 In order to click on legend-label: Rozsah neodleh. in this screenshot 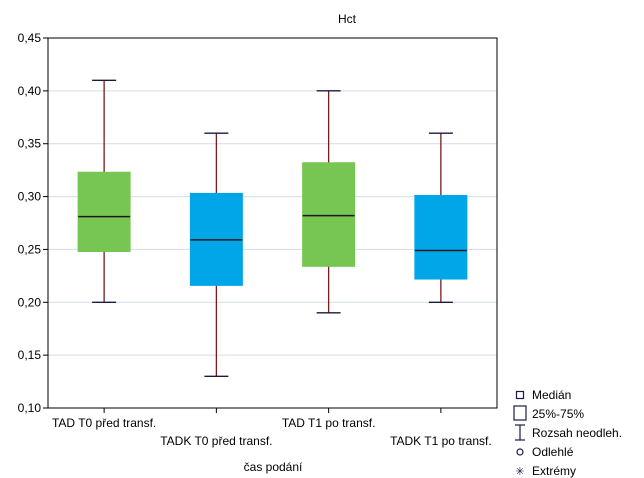, I will do `click(577, 433)`.